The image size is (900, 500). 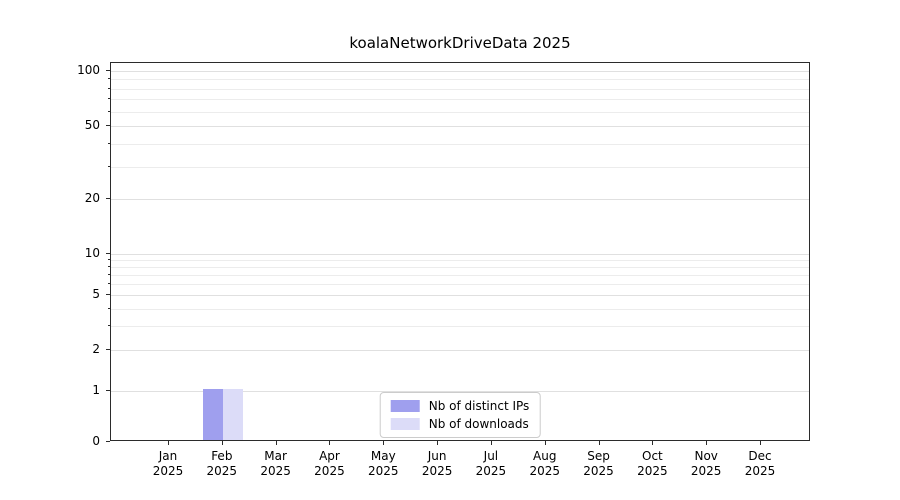 I want to click on x-tick-label: Jun 2025, so click(x=437, y=464).